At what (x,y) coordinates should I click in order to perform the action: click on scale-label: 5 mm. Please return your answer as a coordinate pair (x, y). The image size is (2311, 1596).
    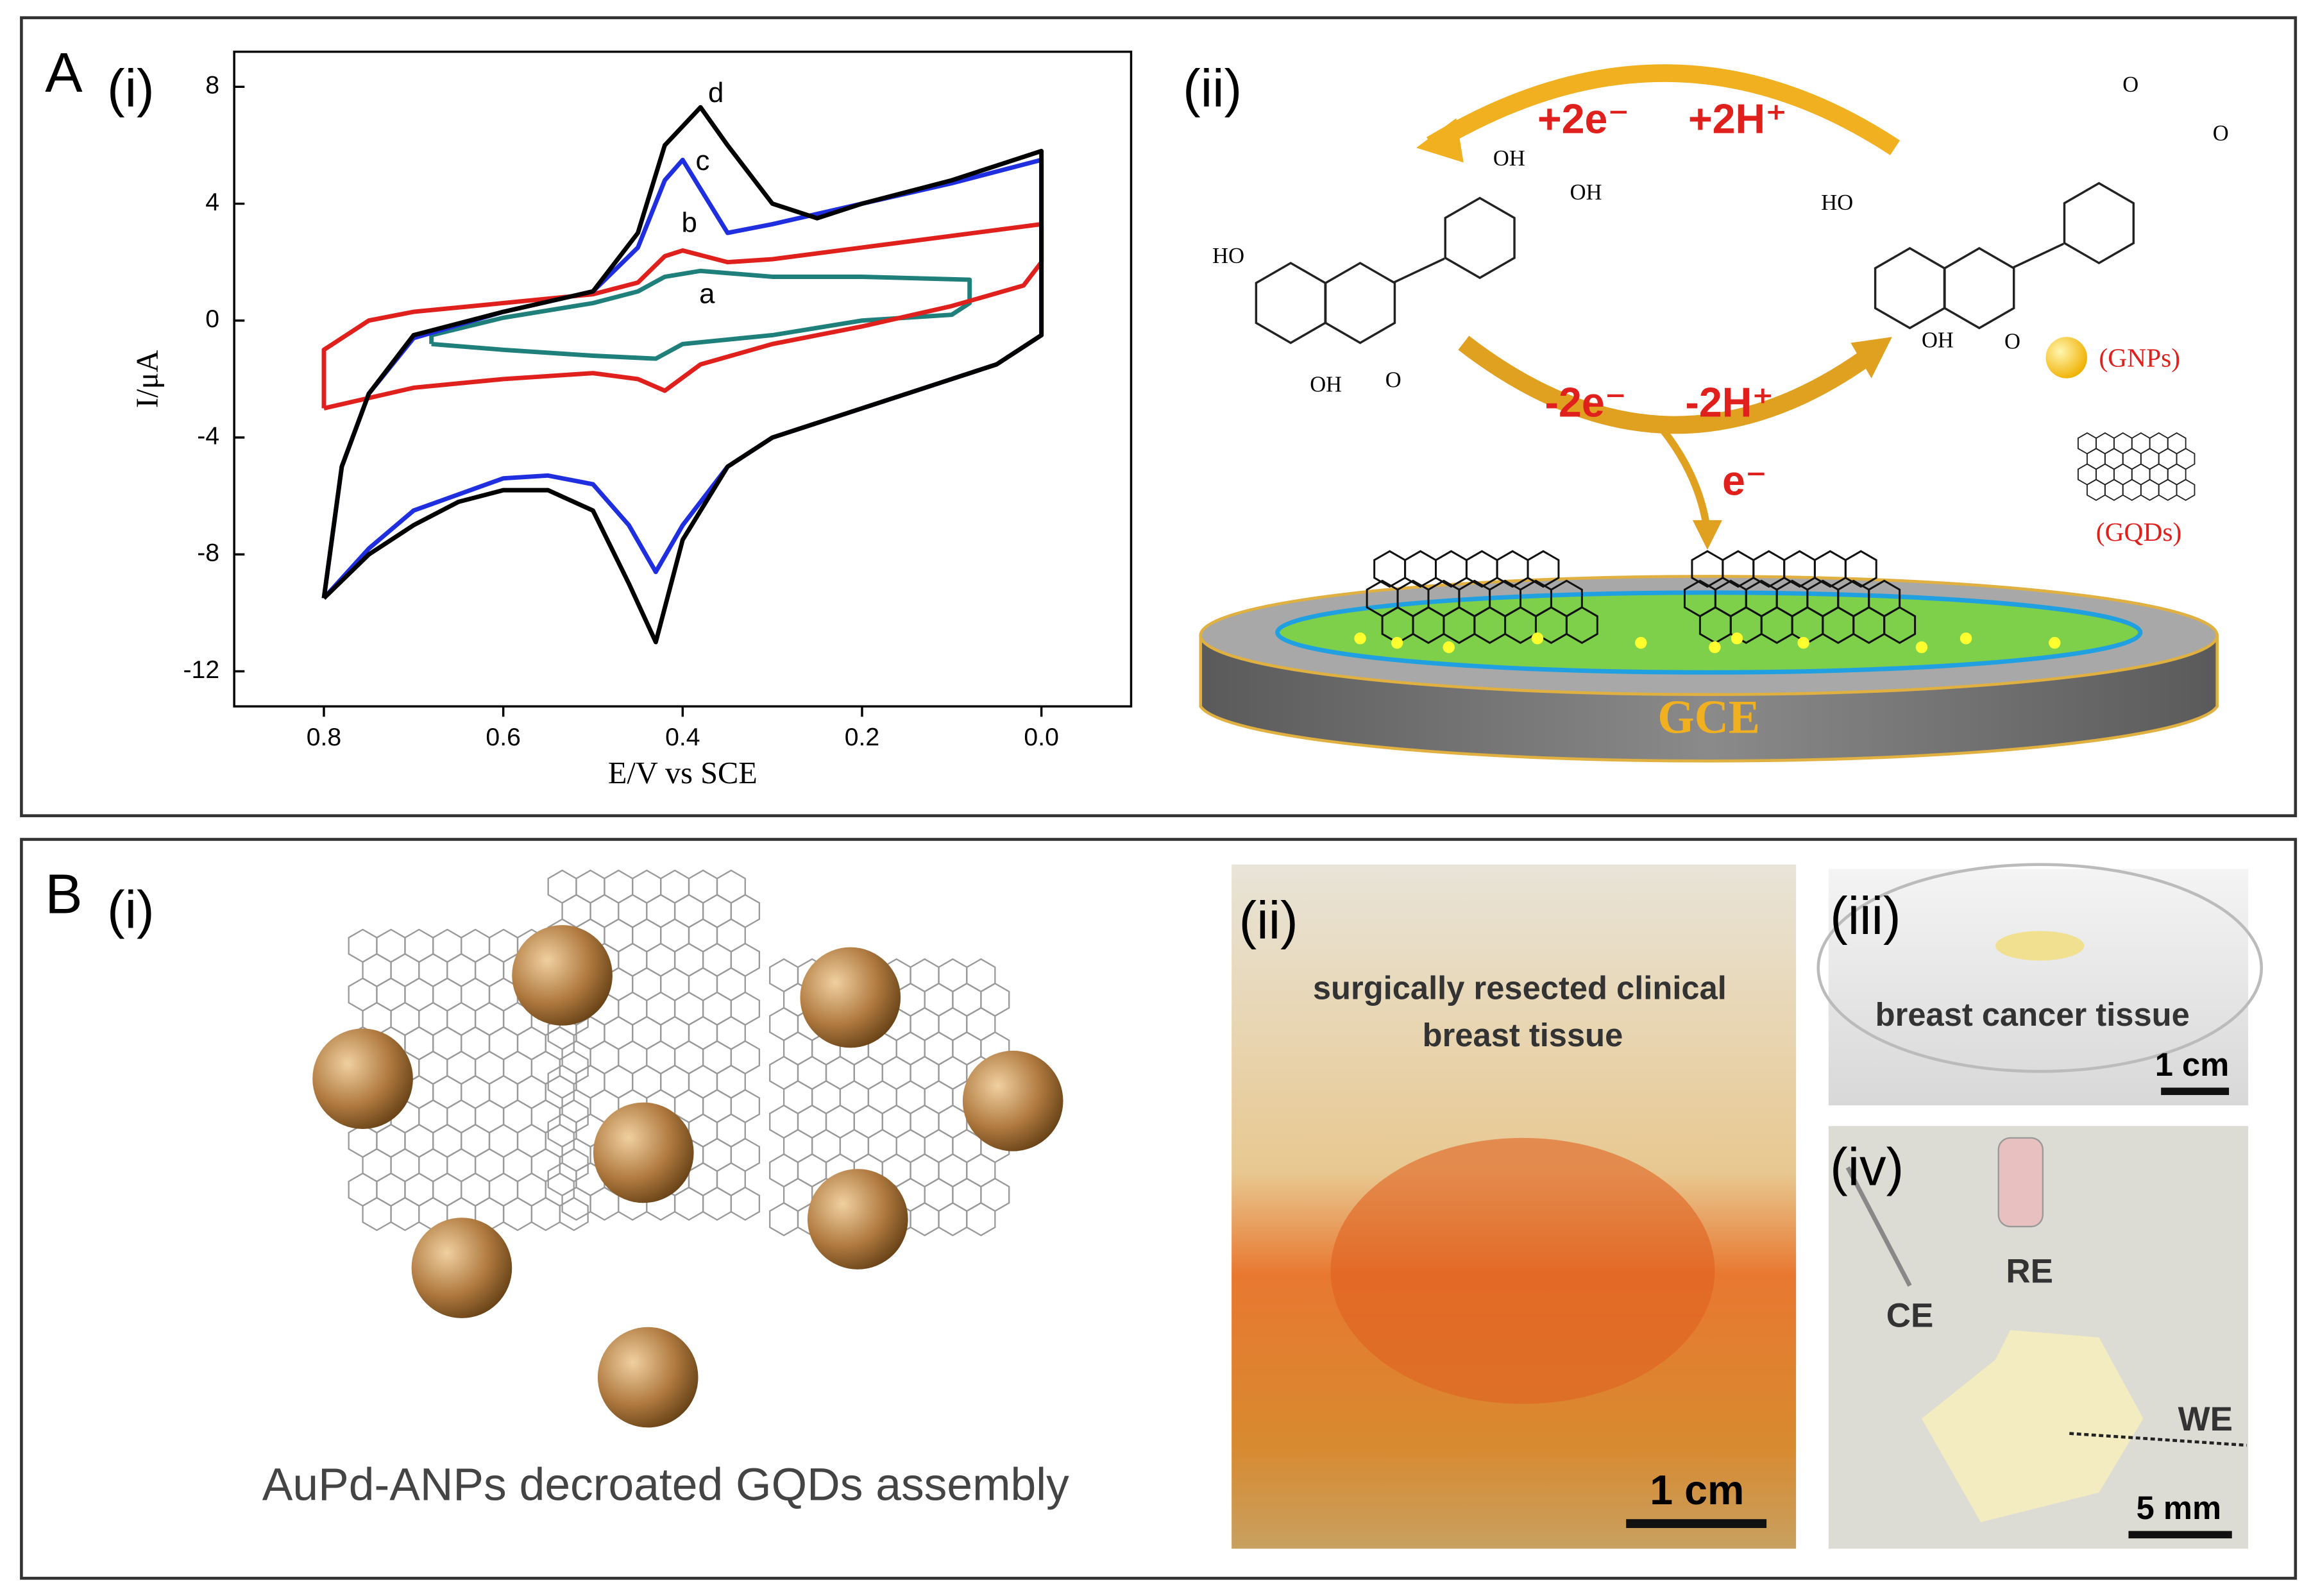
    Looking at the image, I should click on (2179, 1508).